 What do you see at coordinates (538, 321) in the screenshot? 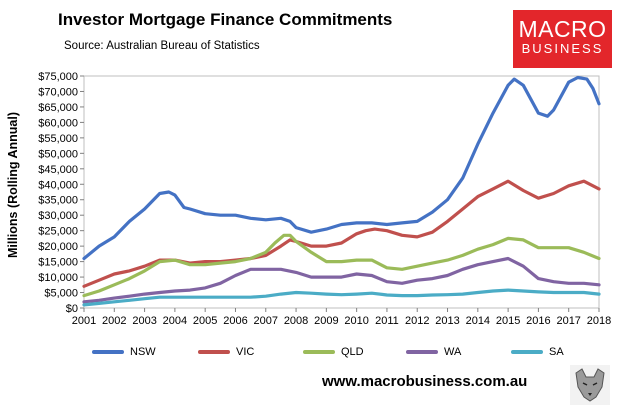
I see `x-tick-label: 2016` at bounding box center [538, 321].